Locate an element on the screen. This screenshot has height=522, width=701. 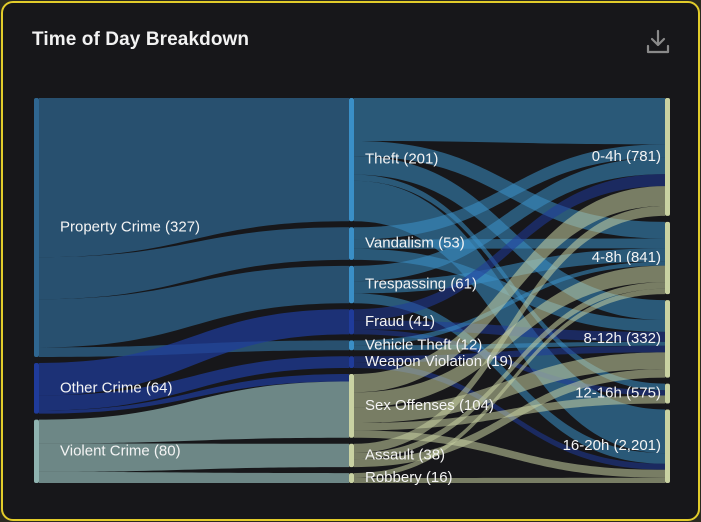
node-label-sex_offenses: Sex Offenses (104) is located at coordinates (429, 405).